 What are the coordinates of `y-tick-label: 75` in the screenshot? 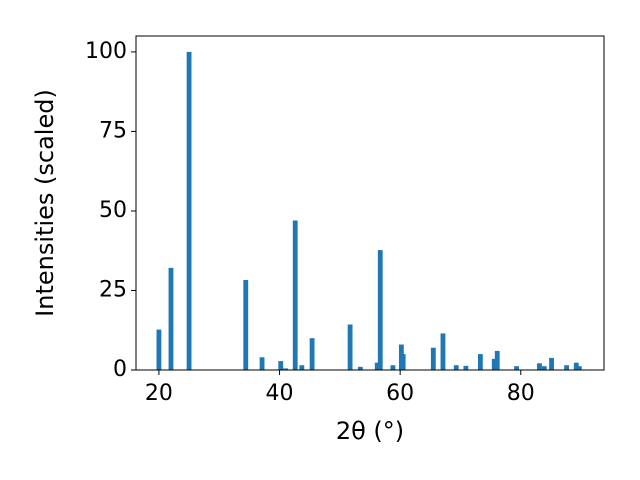 It's located at (113, 130).